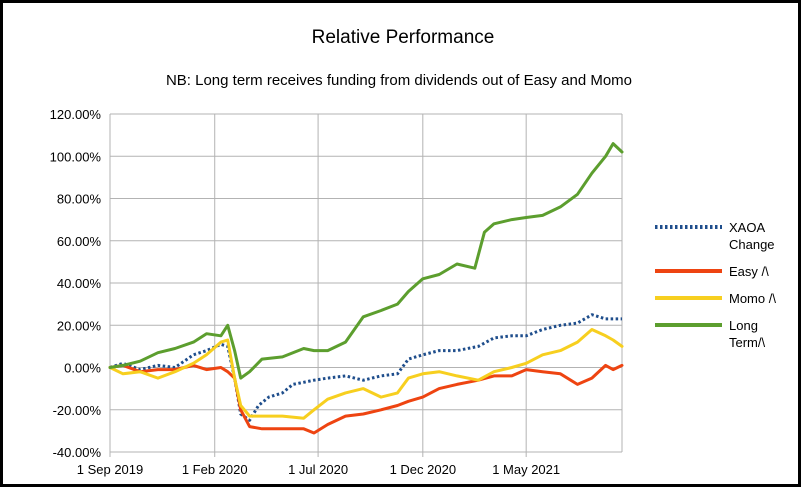 The height and width of the screenshot is (487, 801). I want to click on x-tick-label: 1 Jul 2020, so click(318, 469).